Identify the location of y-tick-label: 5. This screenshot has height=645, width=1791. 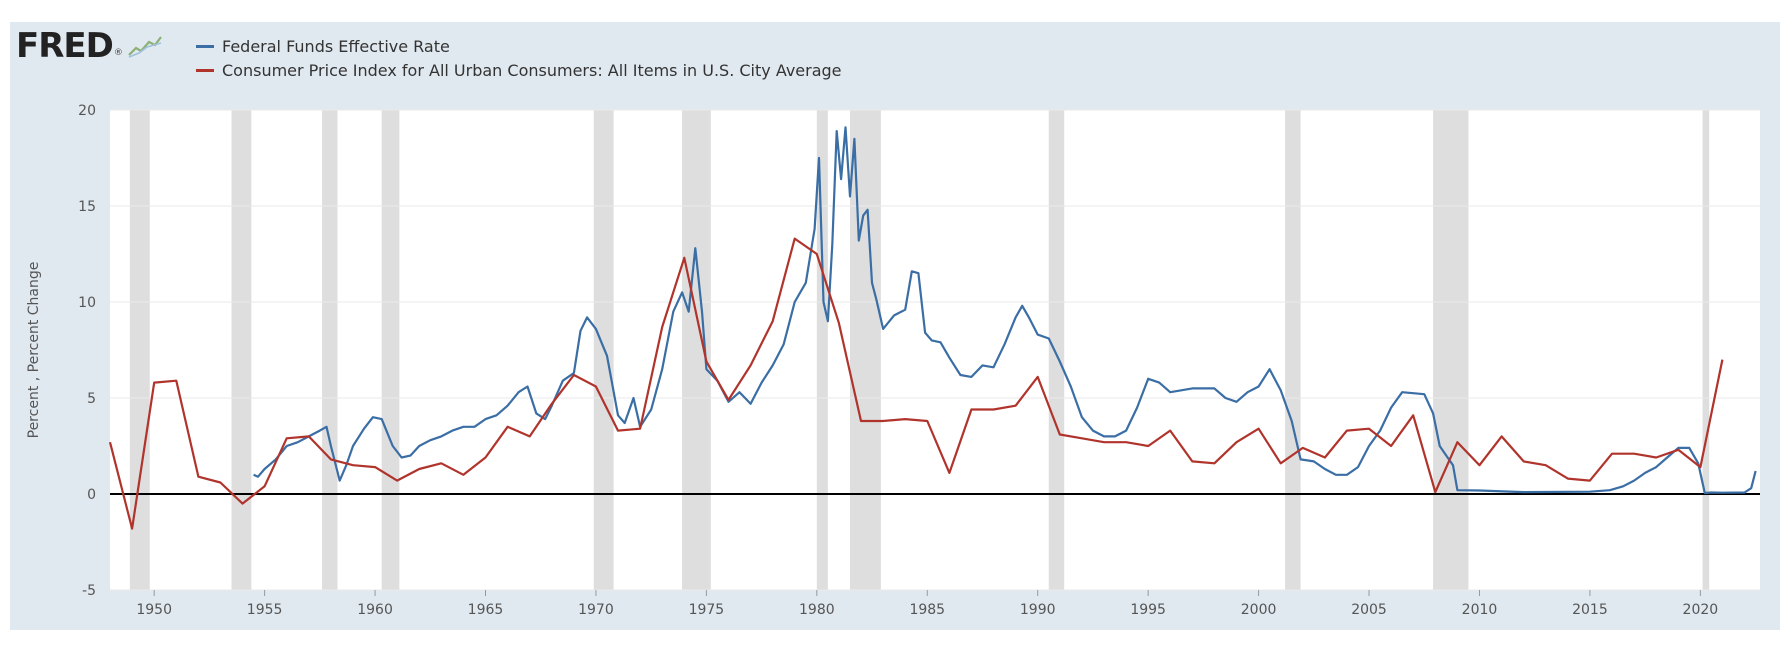
(91, 399).